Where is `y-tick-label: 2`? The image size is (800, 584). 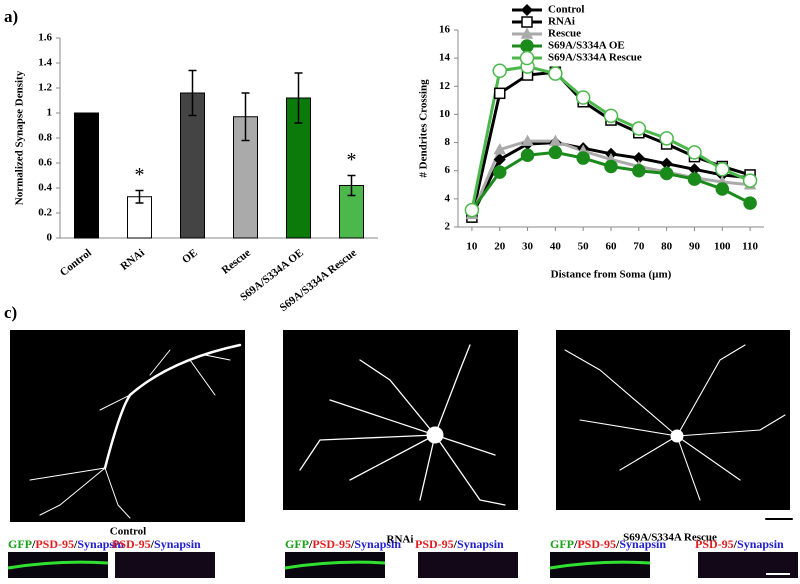 y-tick-label: 2 is located at coordinates (448, 227).